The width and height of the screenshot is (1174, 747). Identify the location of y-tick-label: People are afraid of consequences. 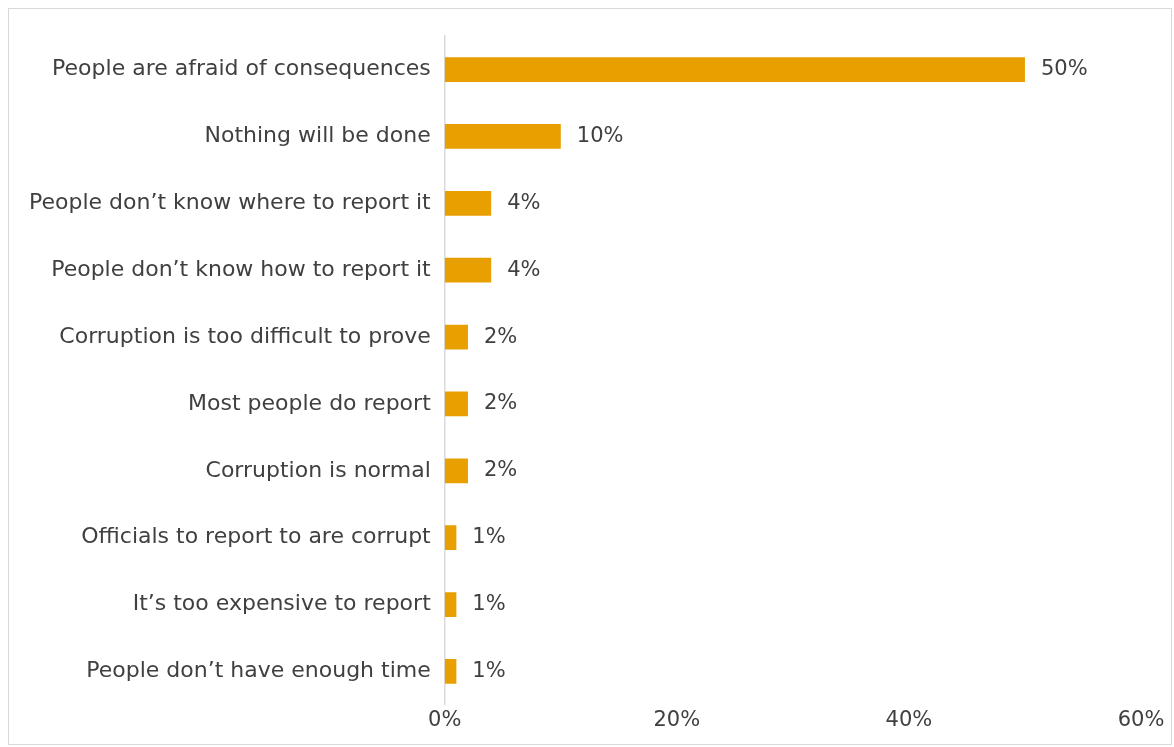
(241, 68).